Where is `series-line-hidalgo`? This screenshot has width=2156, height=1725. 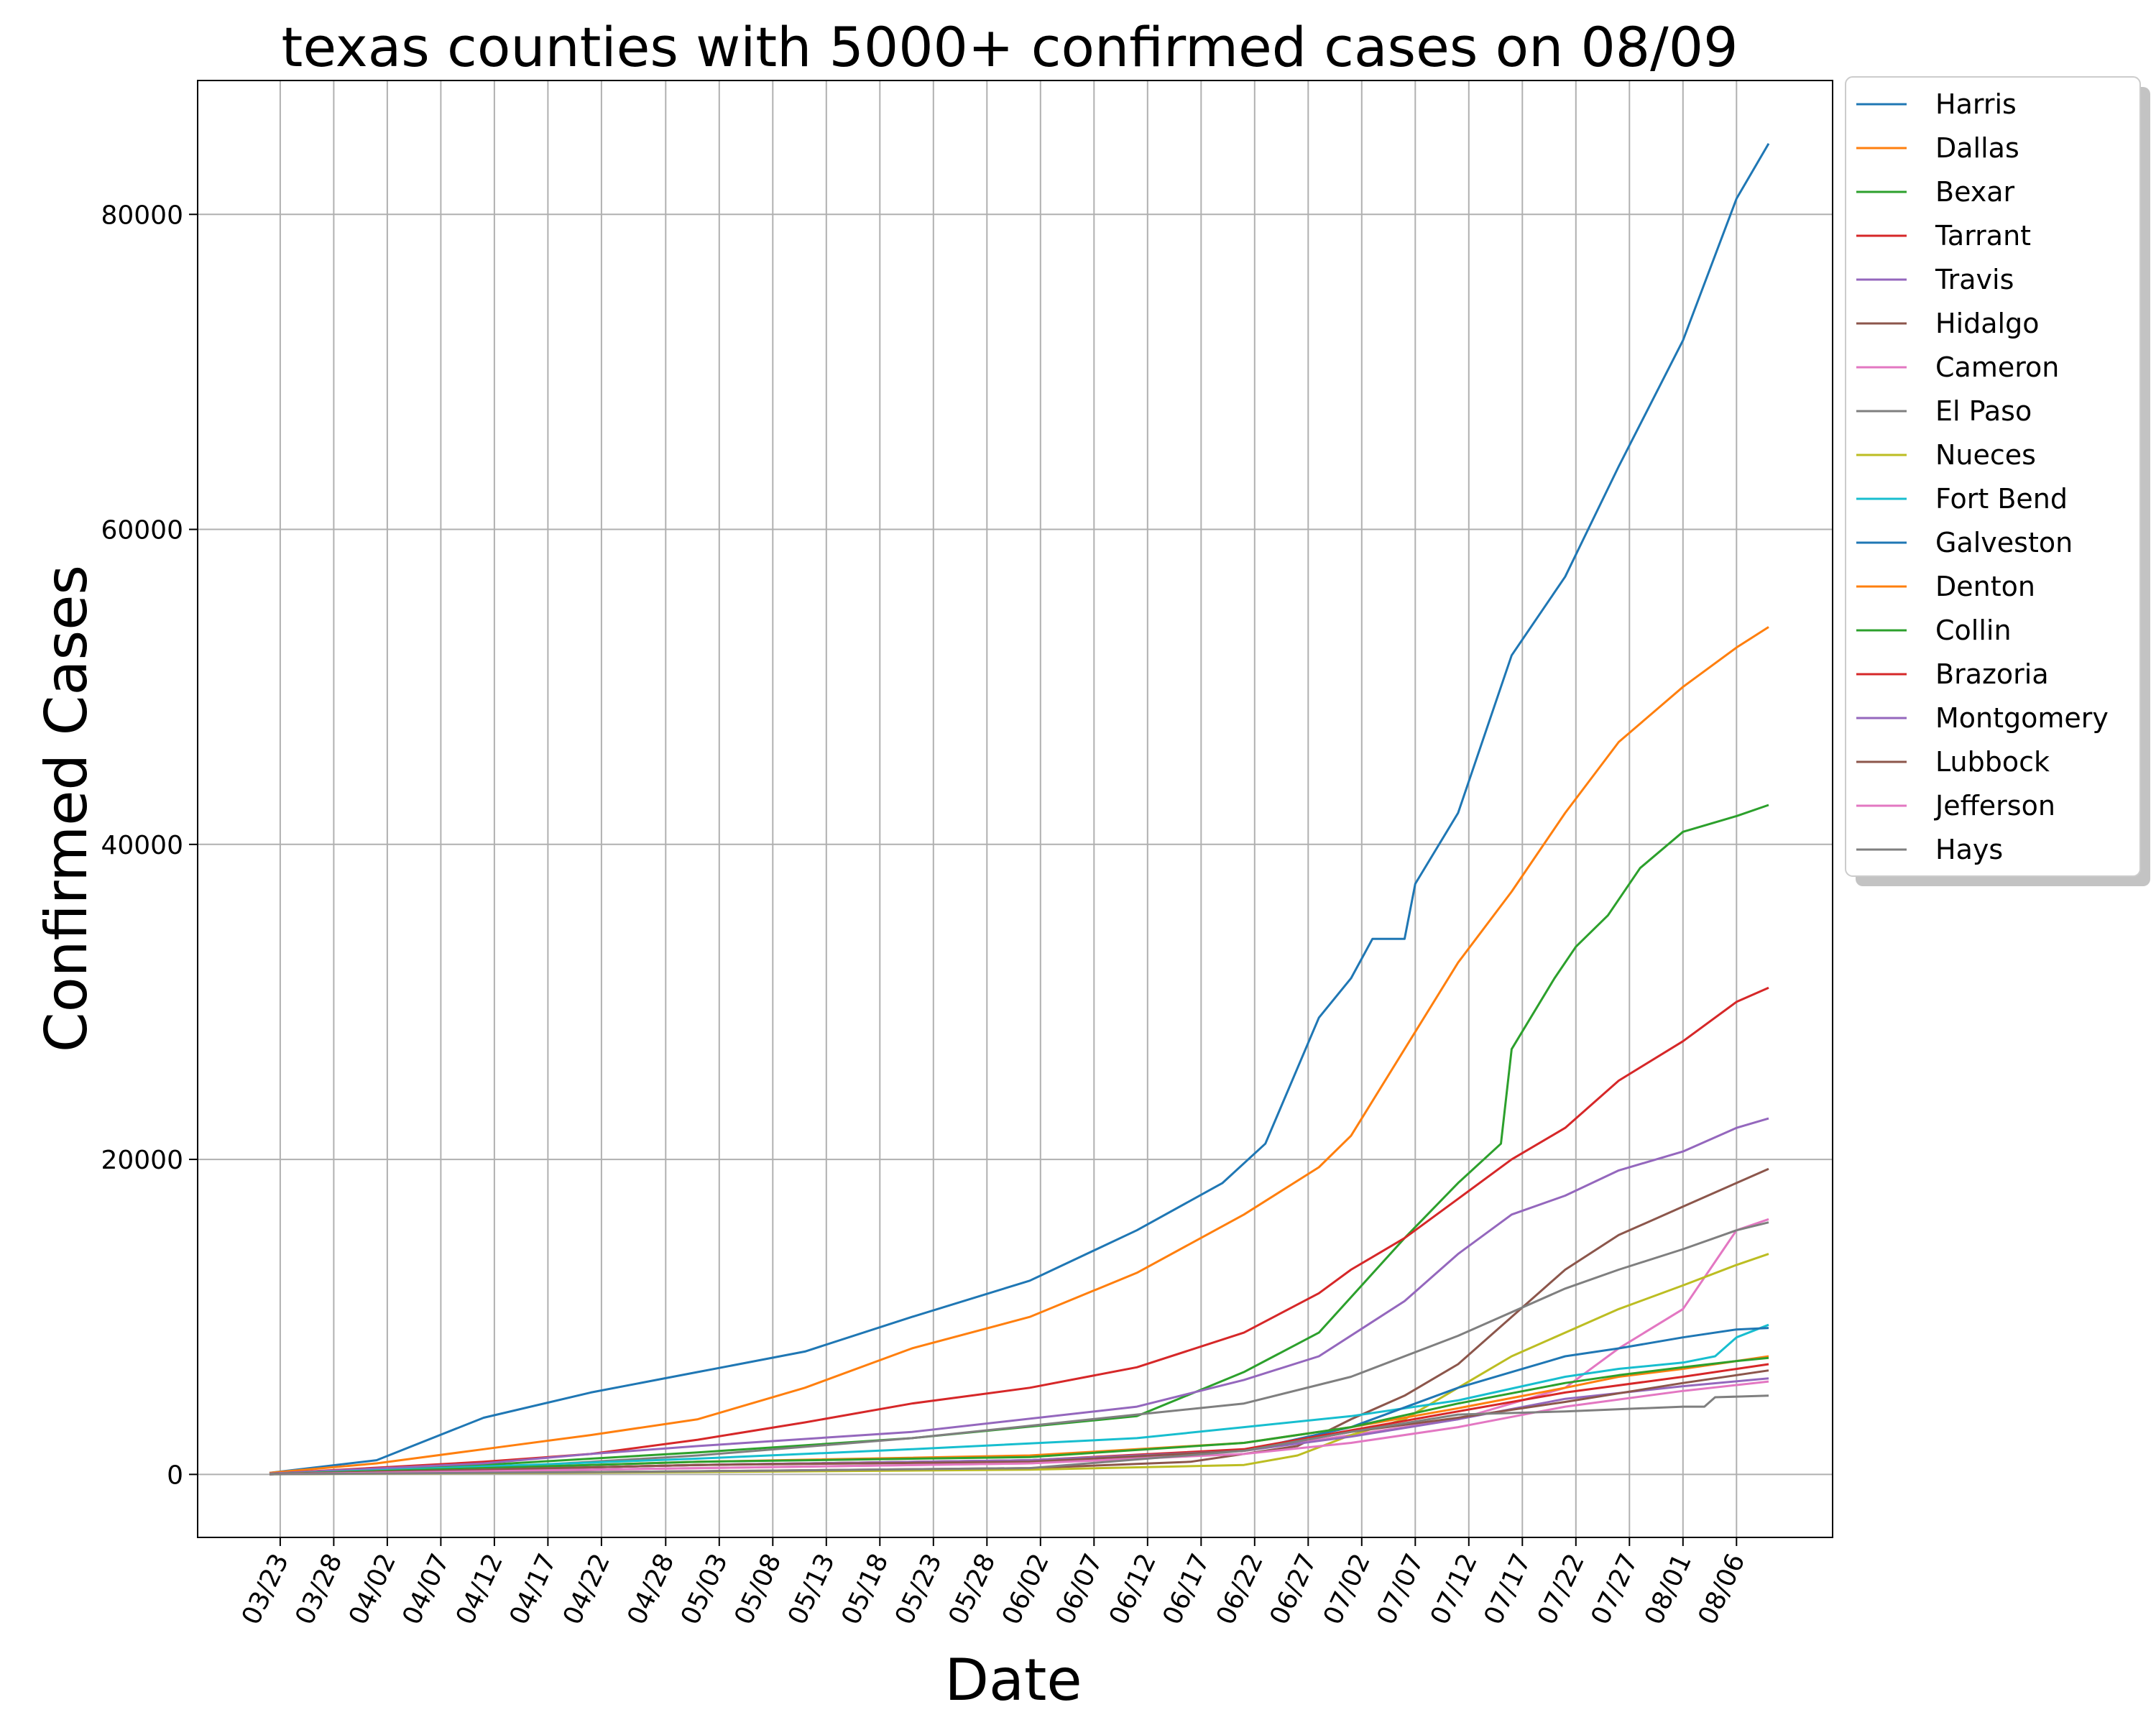 series-line-hidalgo is located at coordinates (1019, 1321).